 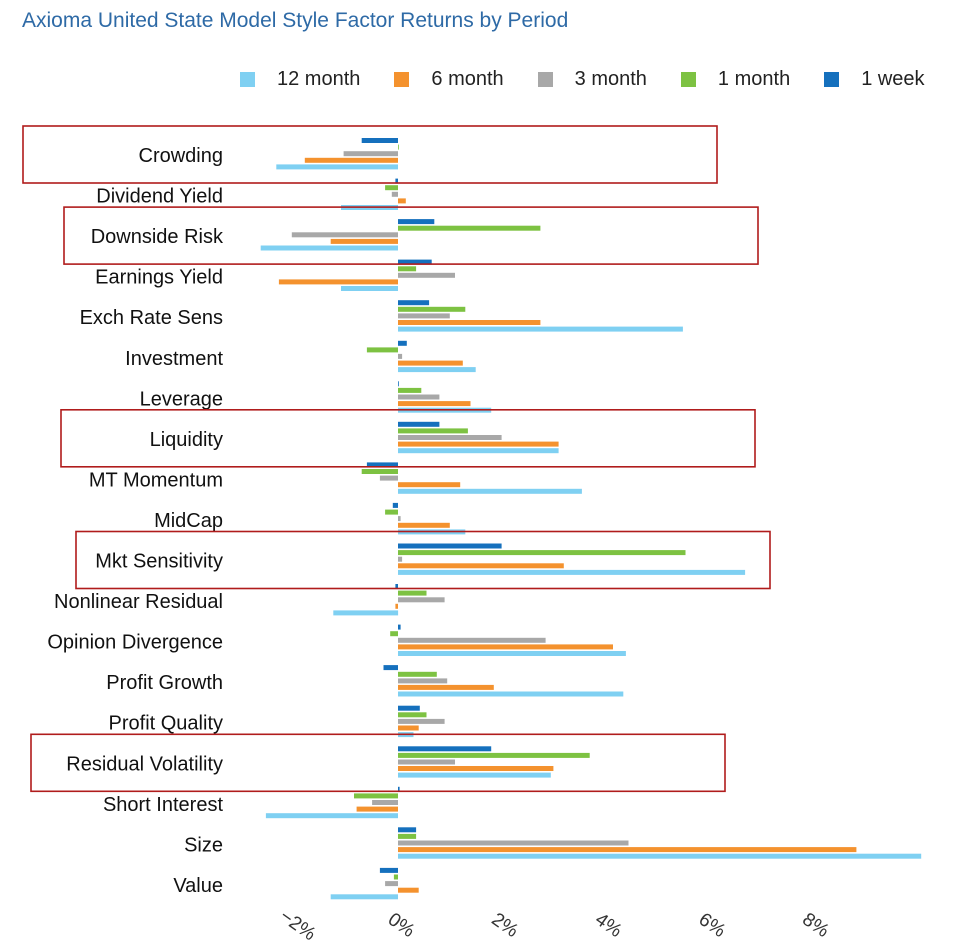 I want to click on category-label: Residual Volatility, so click(x=144, y=764).